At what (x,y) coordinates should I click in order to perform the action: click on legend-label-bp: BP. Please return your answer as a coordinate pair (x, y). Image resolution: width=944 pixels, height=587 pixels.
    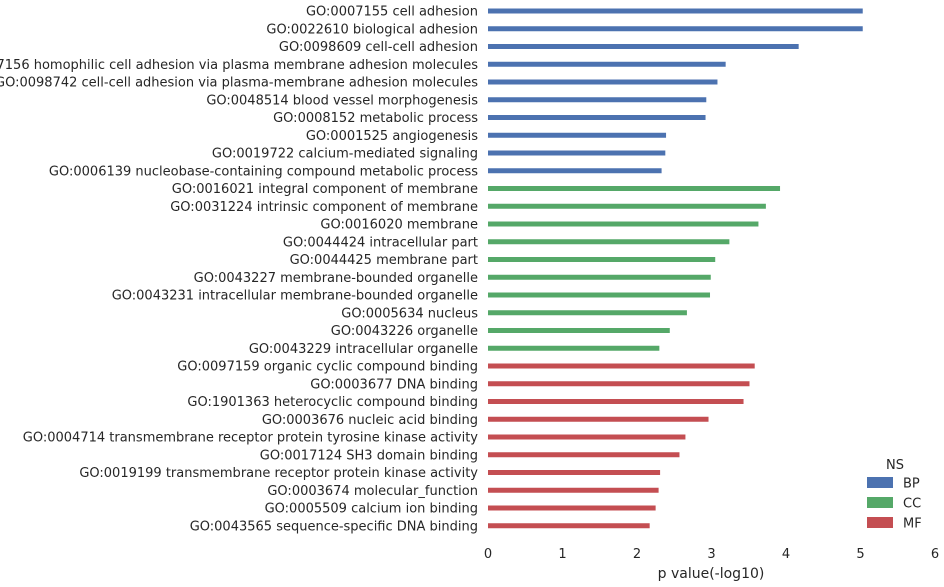
    Looking at the image, I should click on (911, 484).